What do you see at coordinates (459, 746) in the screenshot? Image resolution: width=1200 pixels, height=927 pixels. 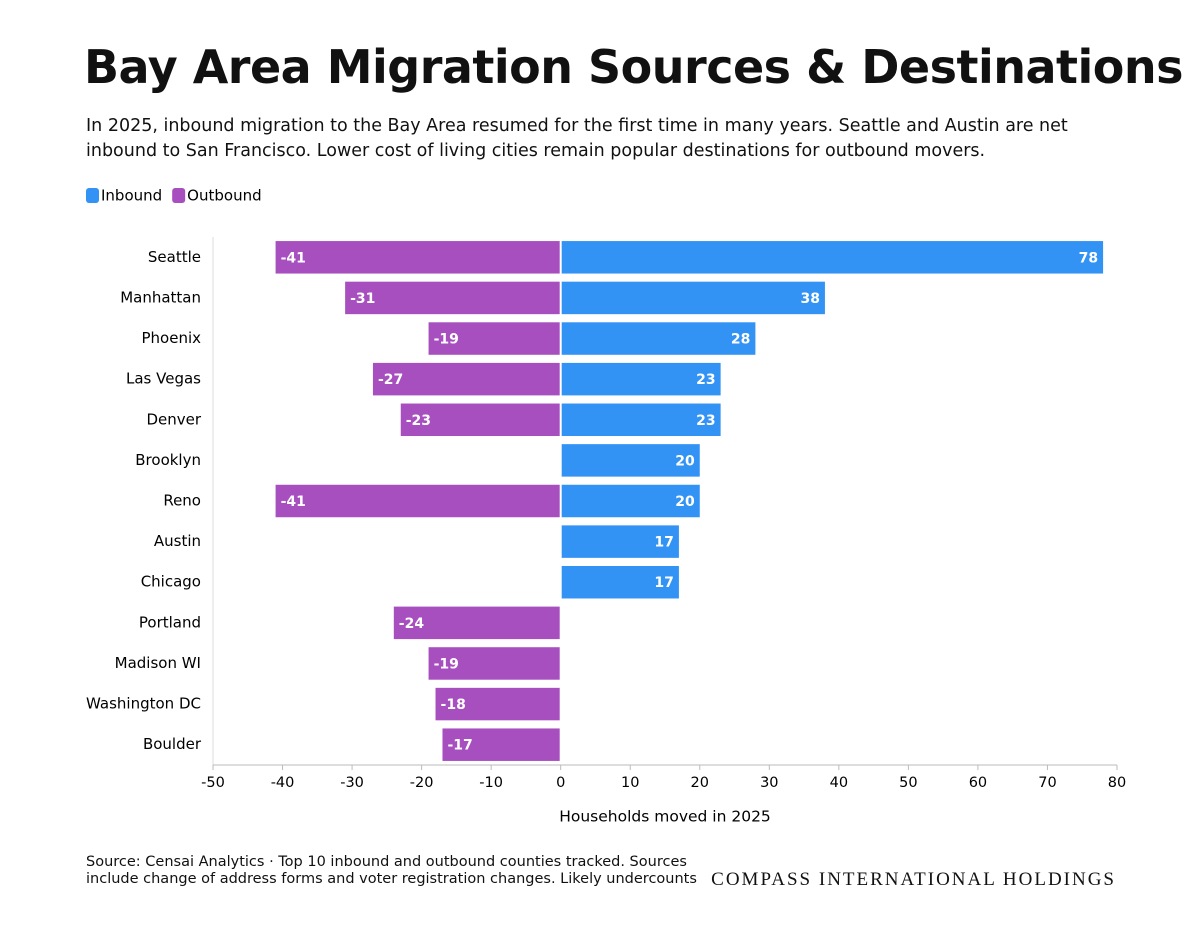 I see `value-label: -17` at bounding box center [459, 746].